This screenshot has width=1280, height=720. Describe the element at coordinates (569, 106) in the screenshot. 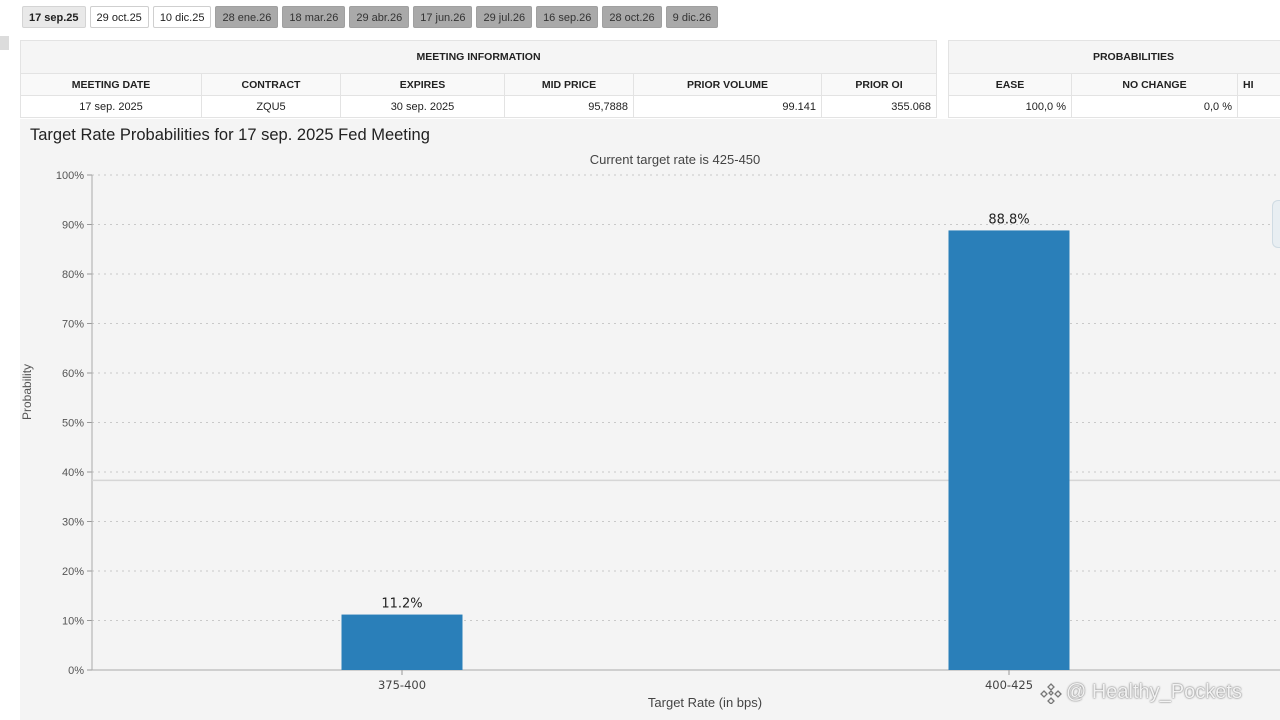

I see `mid-price-cell: 95,7888` at that location.